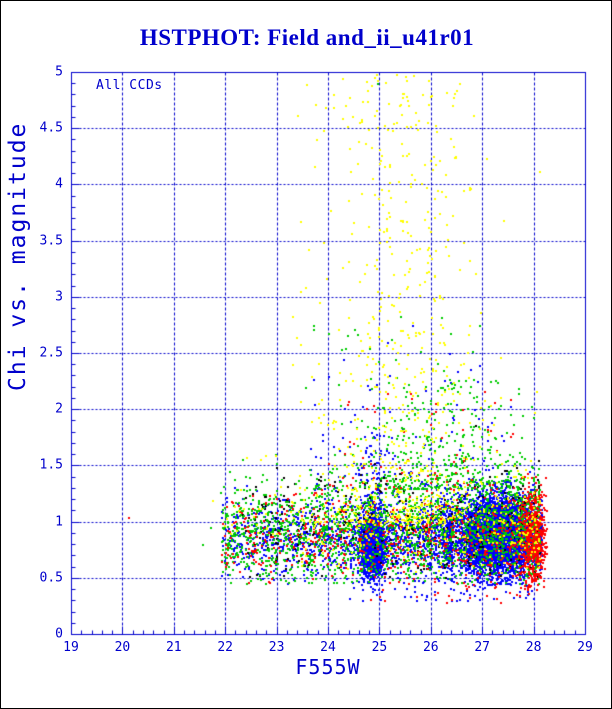 The image size is (612, 709). I want to click on x-tick-label: 29, so click(585, 647).